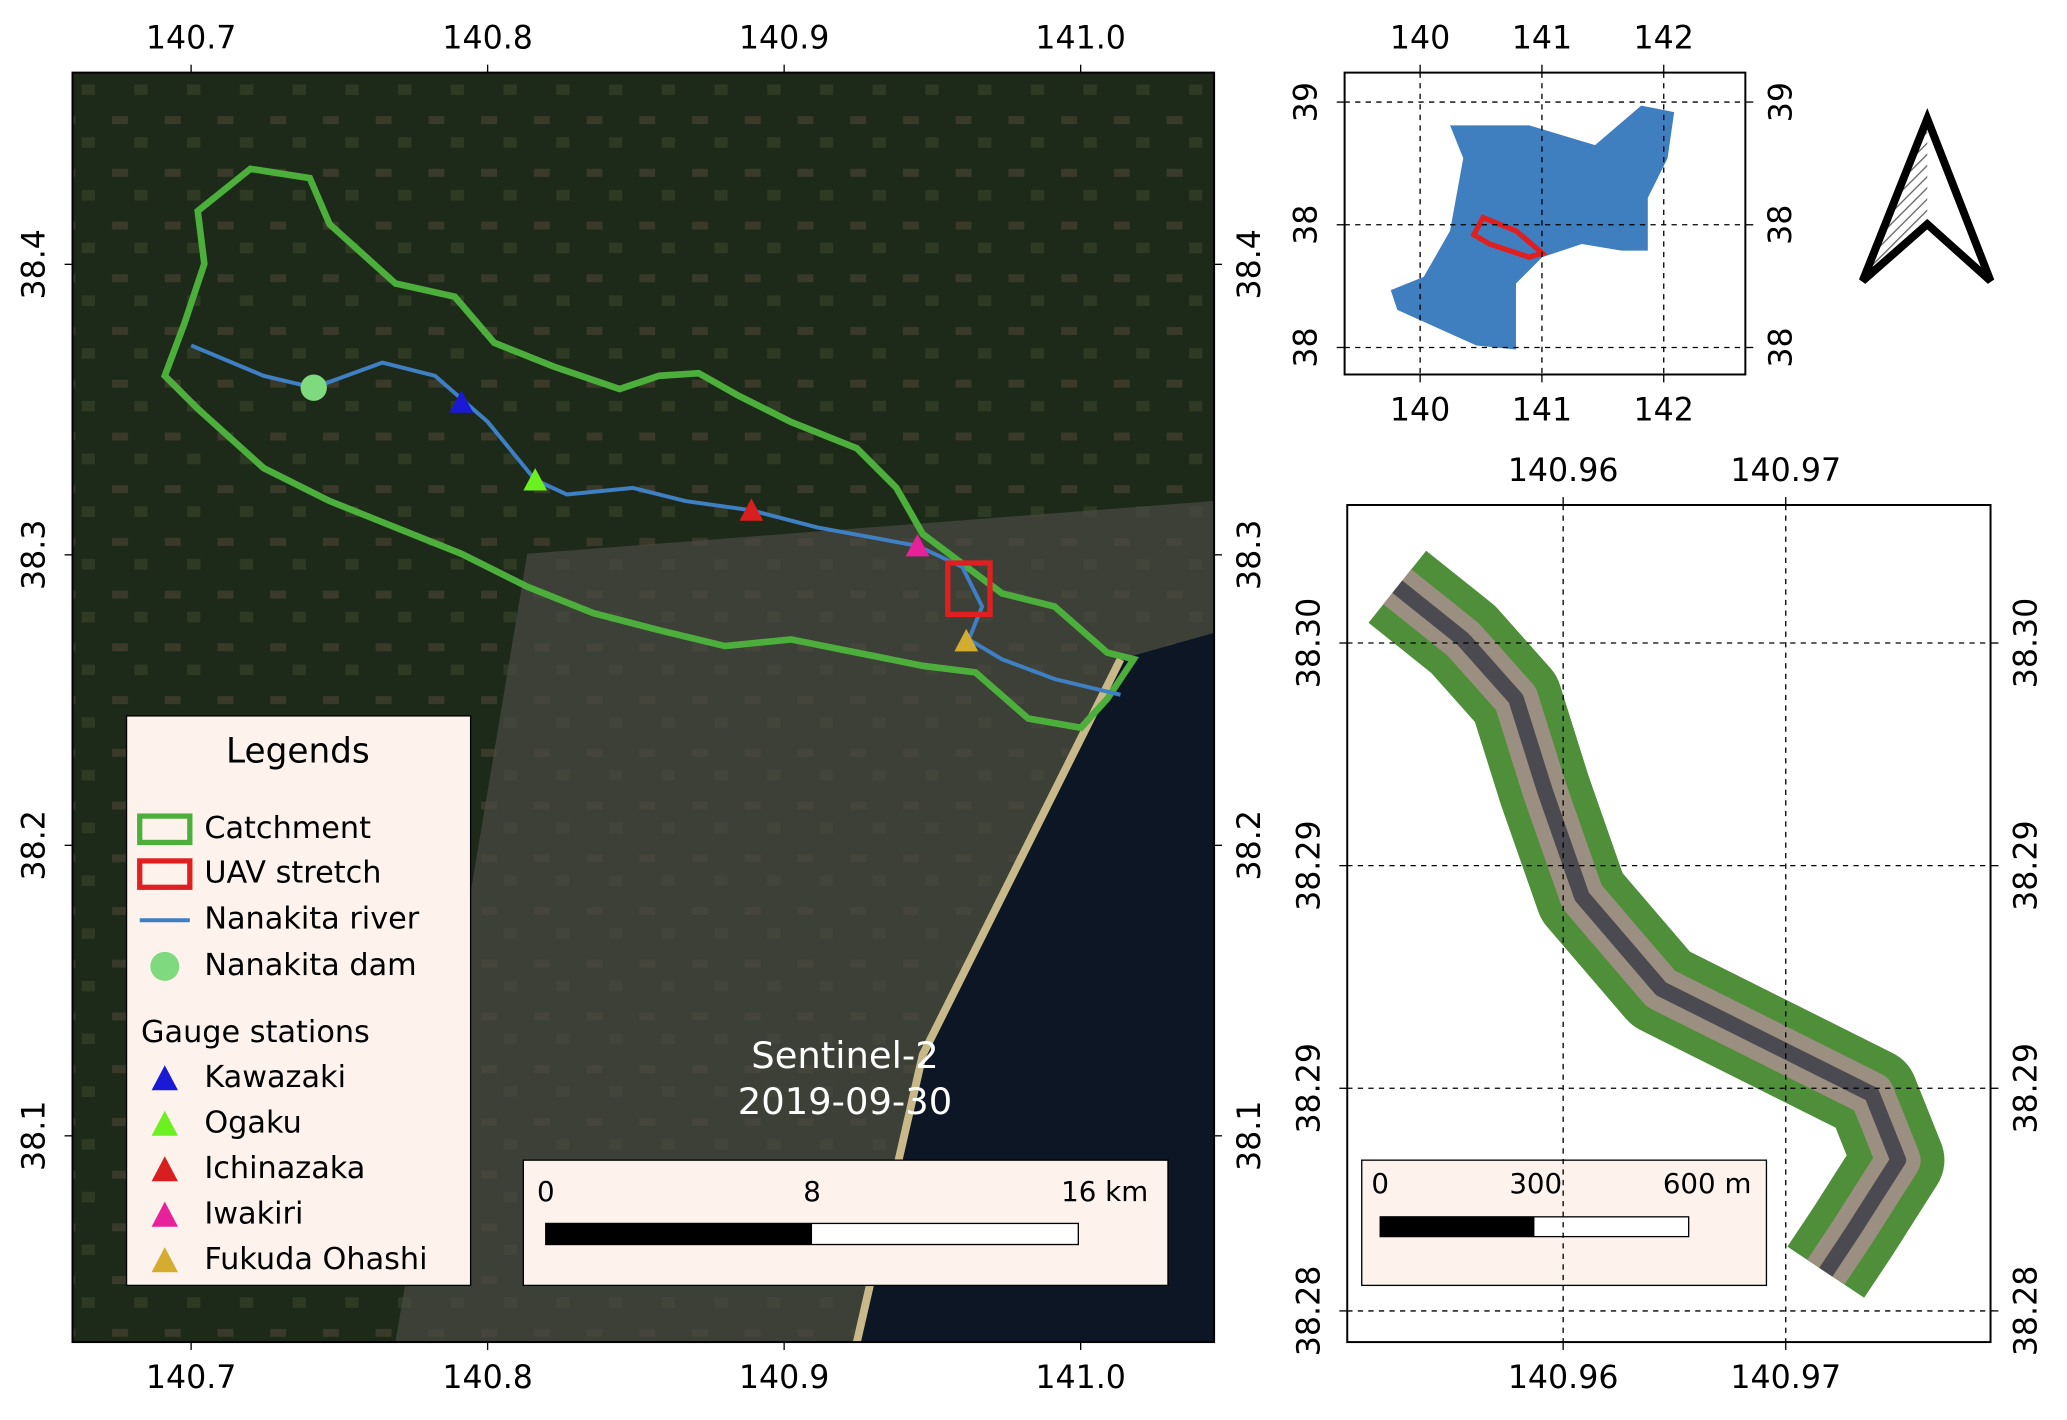 This screenshot has height=1420, width=2067. What do you see at coordinates (255, 1032) in the screenshot?
I see `legend-subtitle: Gauge stations` at bounding box center [255, 1032].